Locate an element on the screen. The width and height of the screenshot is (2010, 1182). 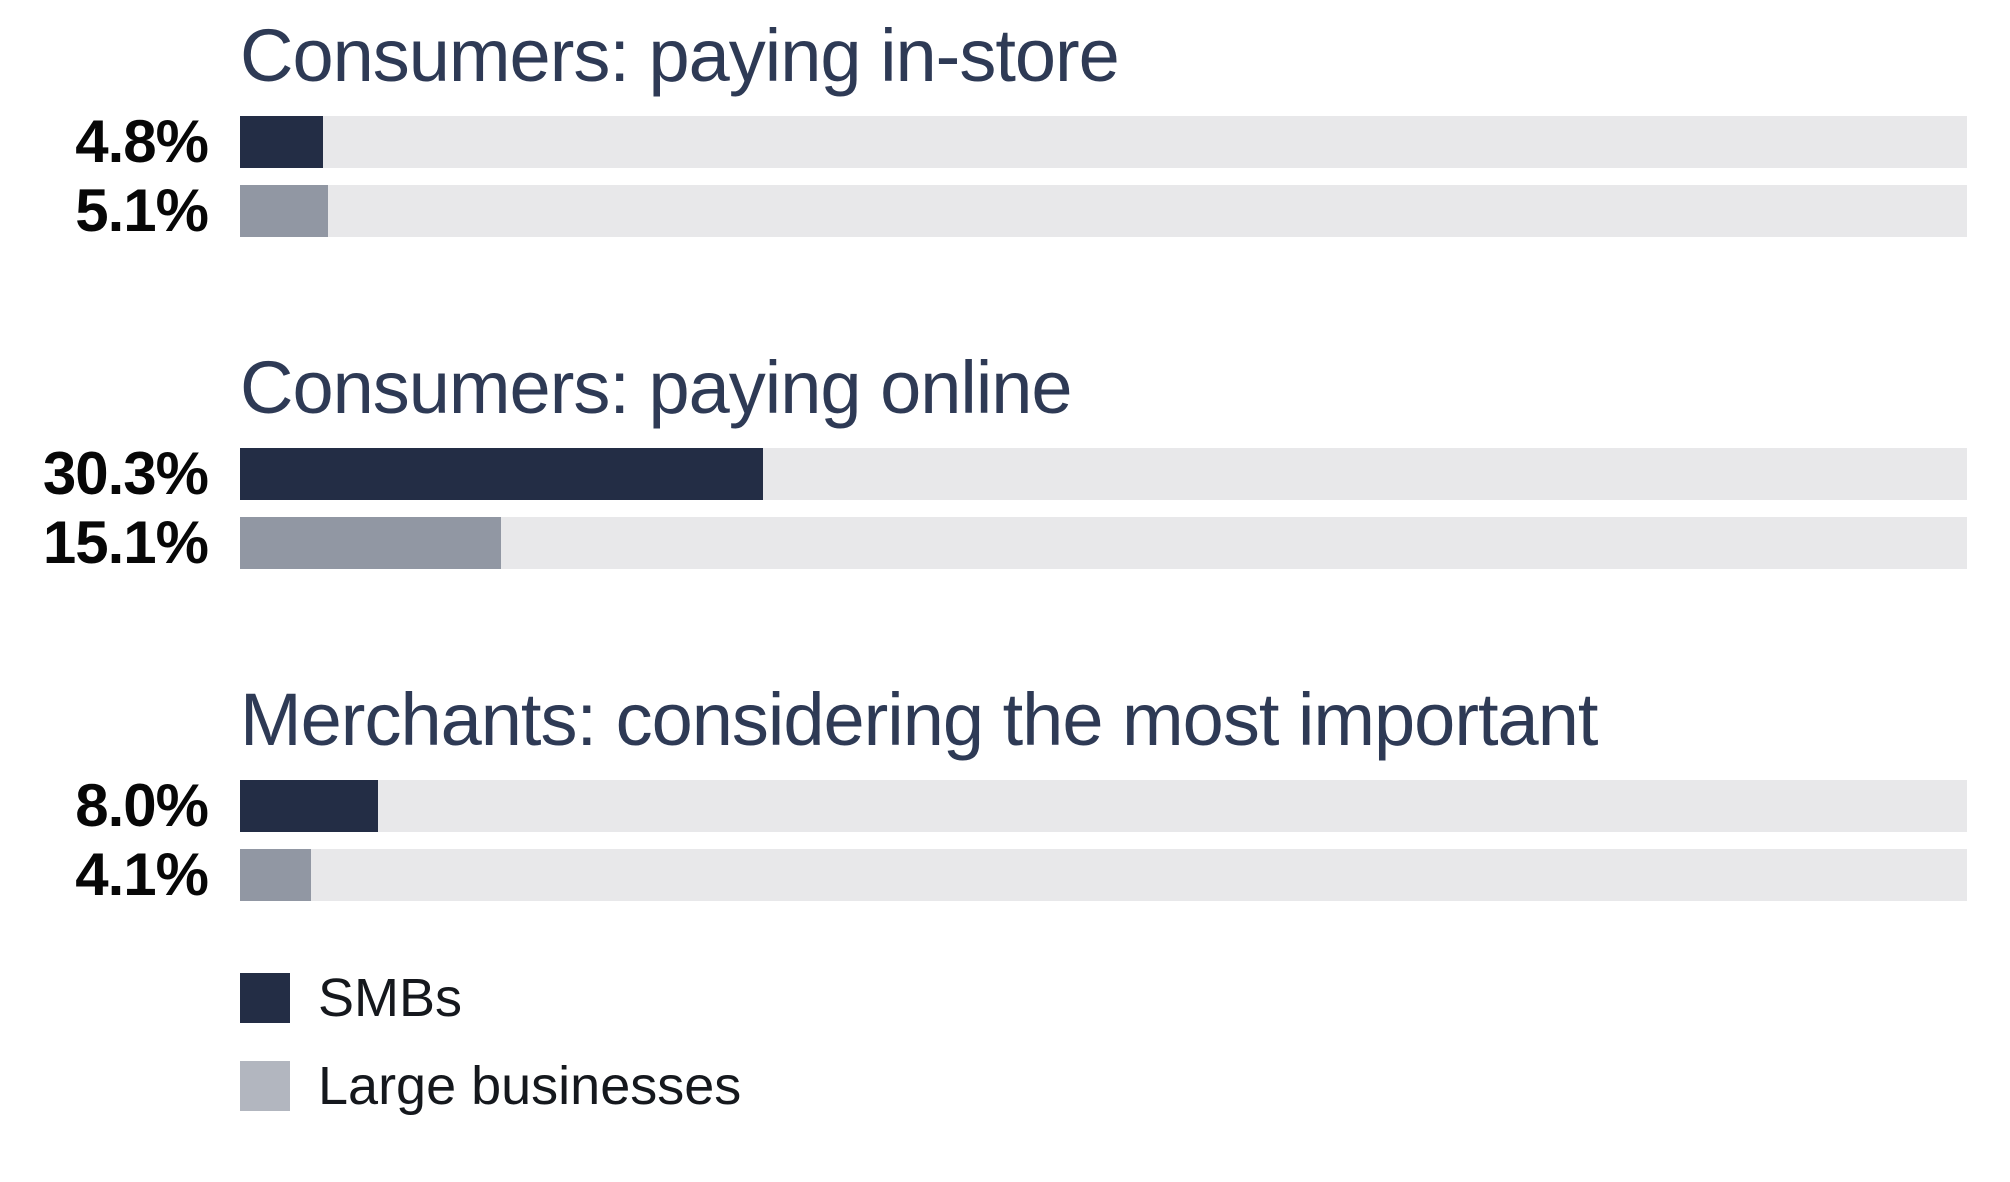
value-label: 5.1% is located at coordinates (142, 210).